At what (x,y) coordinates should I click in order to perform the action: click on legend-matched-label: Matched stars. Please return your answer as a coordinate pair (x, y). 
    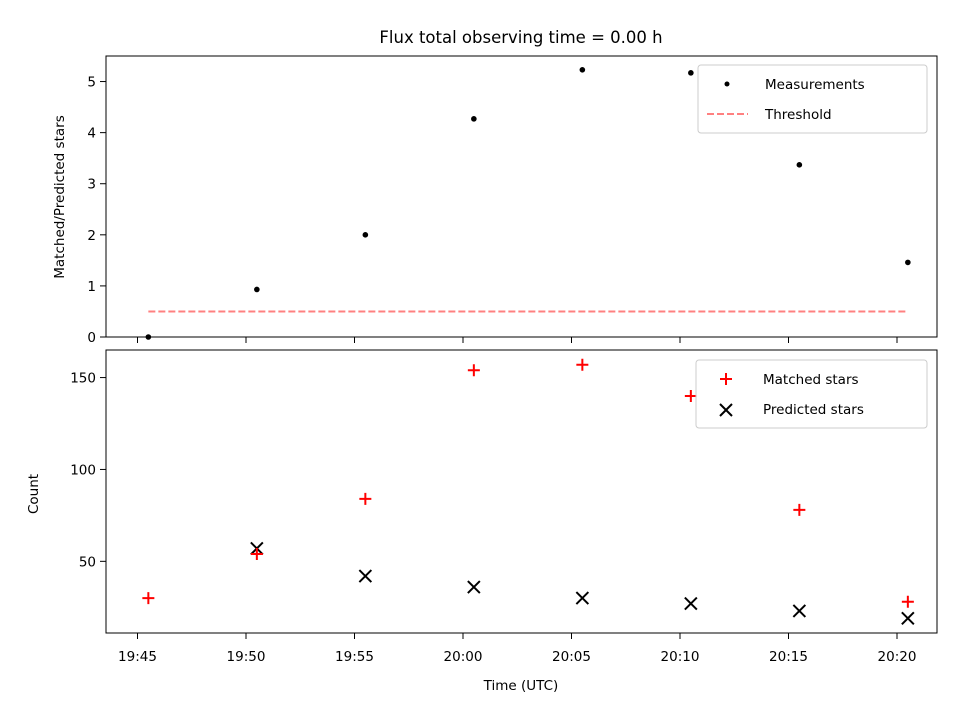
    Looking at the image, I should click on (811, 380).